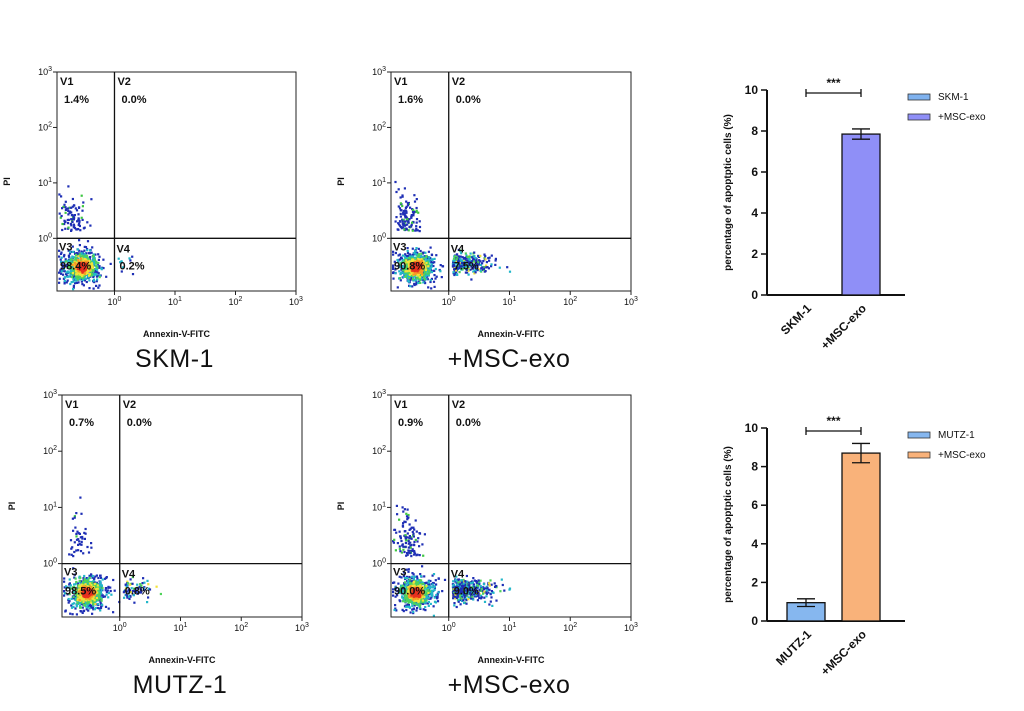 The image size is (1024, 711). I want to click on x-tick-label: 100, so click(120, 627).